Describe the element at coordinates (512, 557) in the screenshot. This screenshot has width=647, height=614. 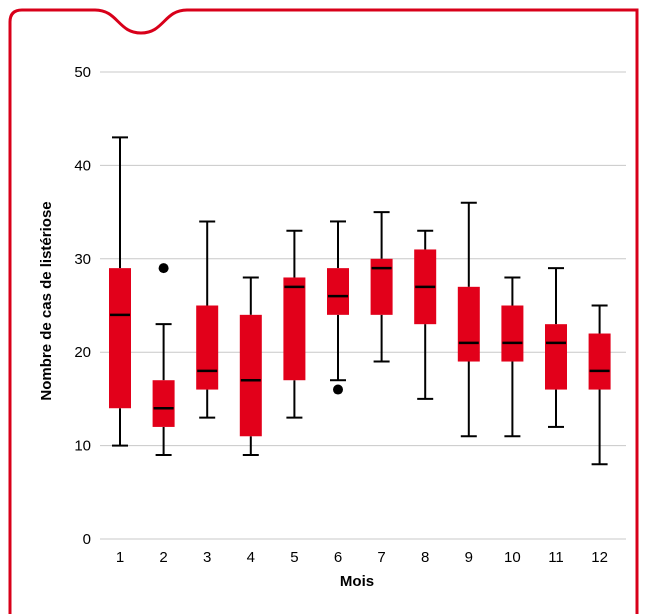
I see `x-tick-label-10: 10` at that location.